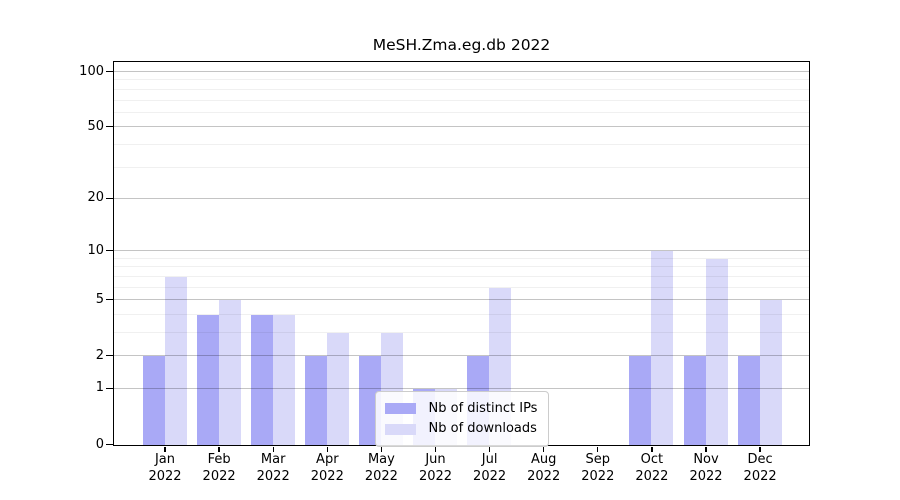 The height and width of the screenshot is (500, 900). I want to click on y-tick-label: 10, so click(95, 250).